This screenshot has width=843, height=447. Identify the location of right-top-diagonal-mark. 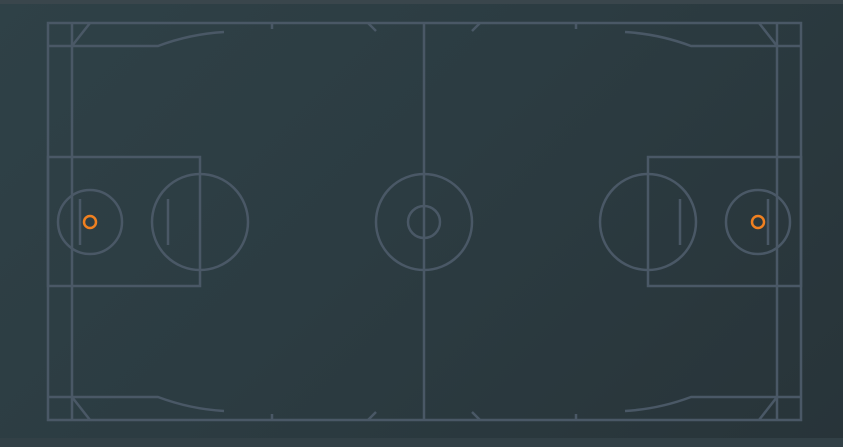
(476, 27).